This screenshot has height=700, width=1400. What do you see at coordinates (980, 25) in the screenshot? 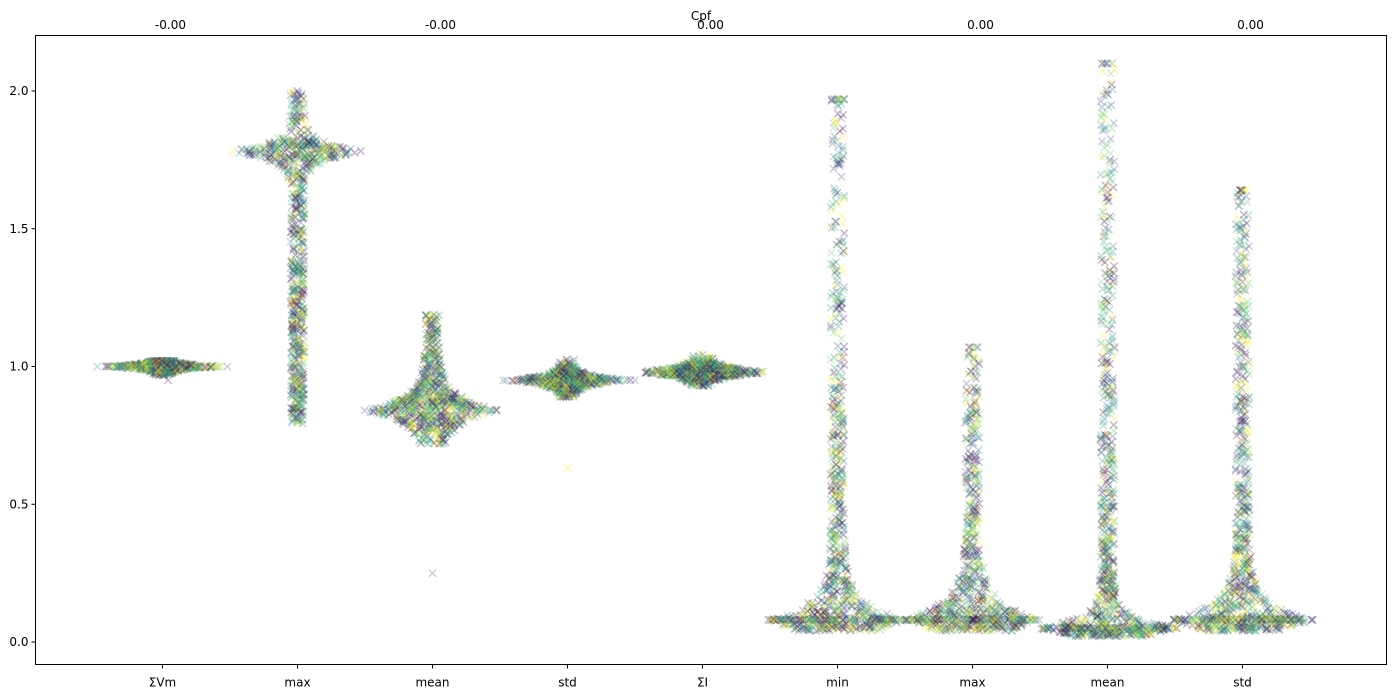
I see `top-label: 0.00` at bounding box center [980, 25].